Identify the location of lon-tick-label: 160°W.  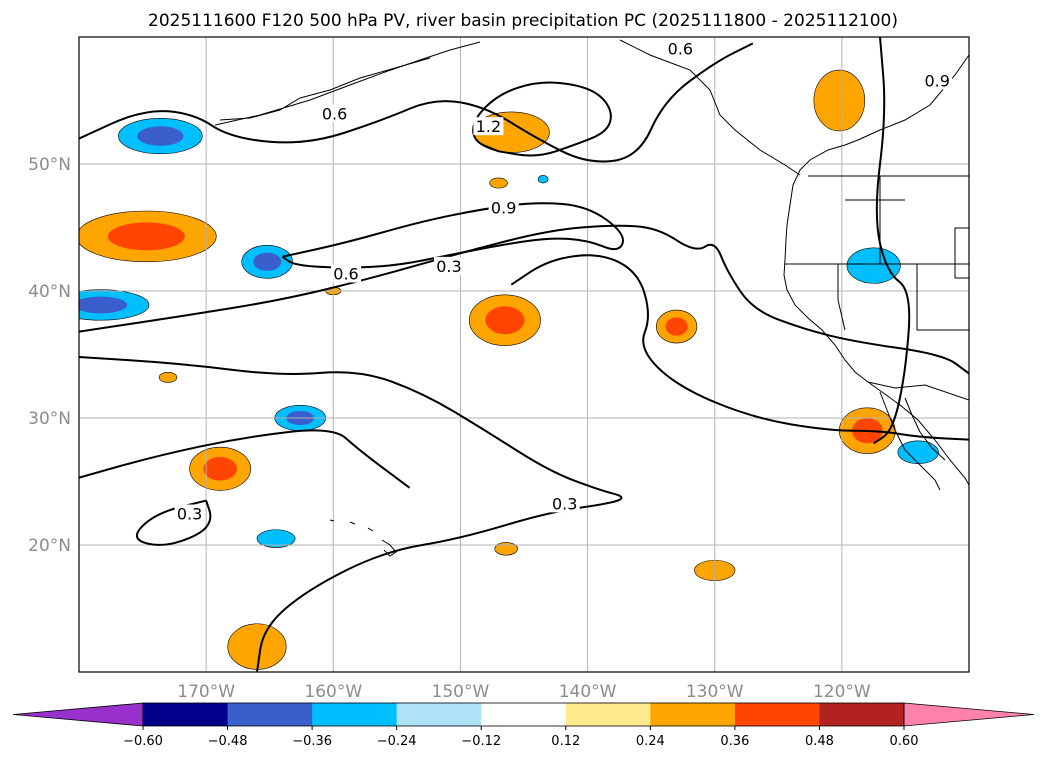
(333, 692).